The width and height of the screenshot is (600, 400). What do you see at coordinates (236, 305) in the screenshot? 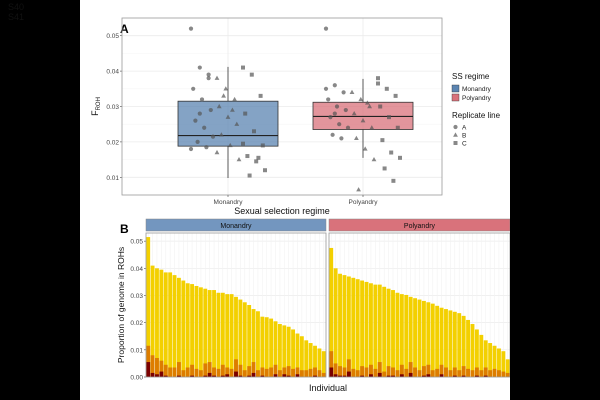
I see `plot-frame-b-monandry` at bounding box center [236, 305].